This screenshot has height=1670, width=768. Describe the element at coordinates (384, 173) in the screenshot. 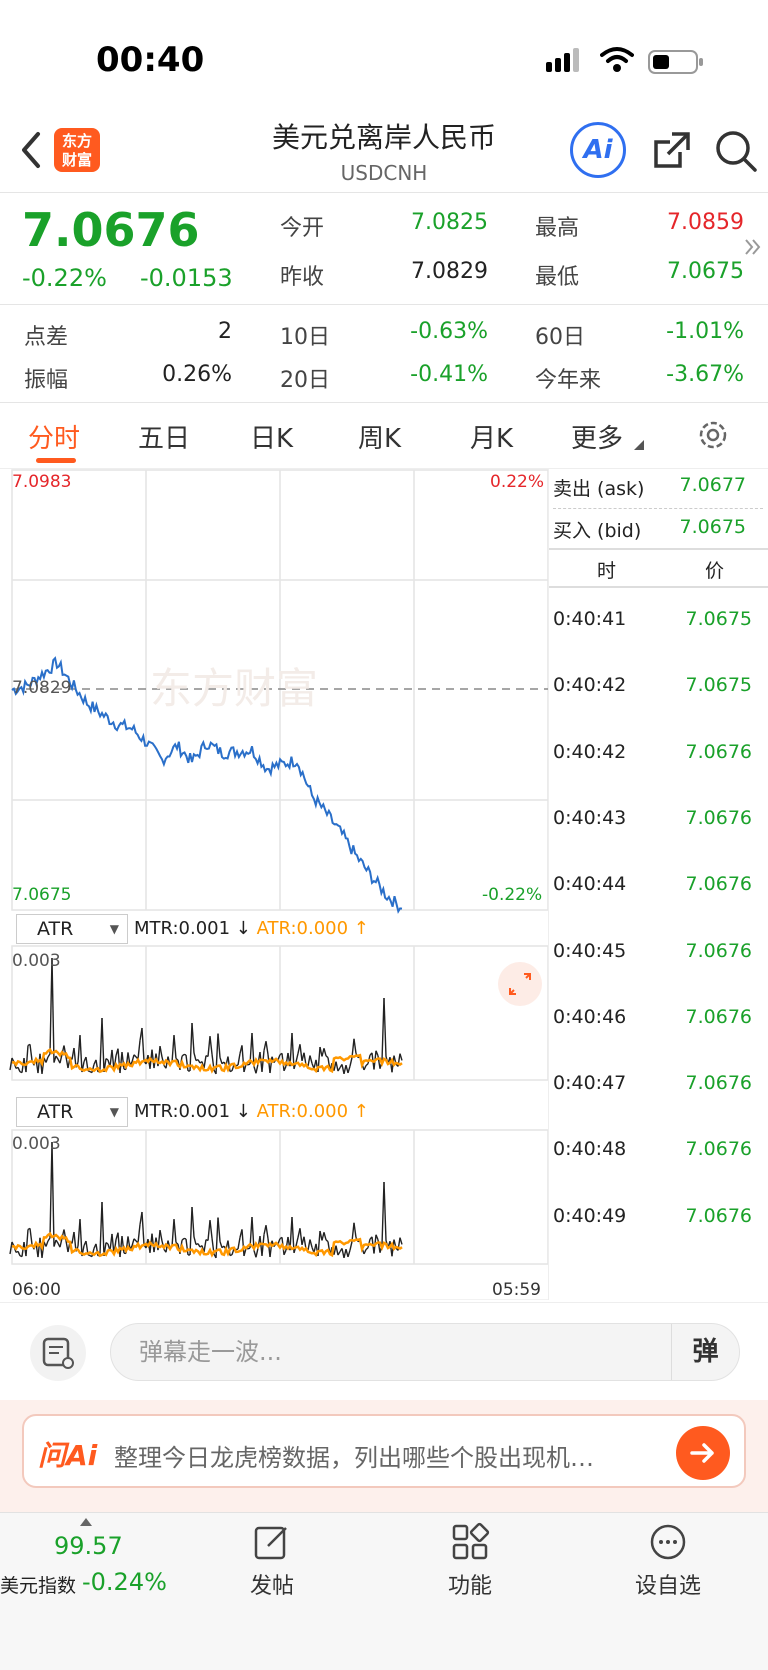

I see `page-subtitle: USDCNH` at that location.